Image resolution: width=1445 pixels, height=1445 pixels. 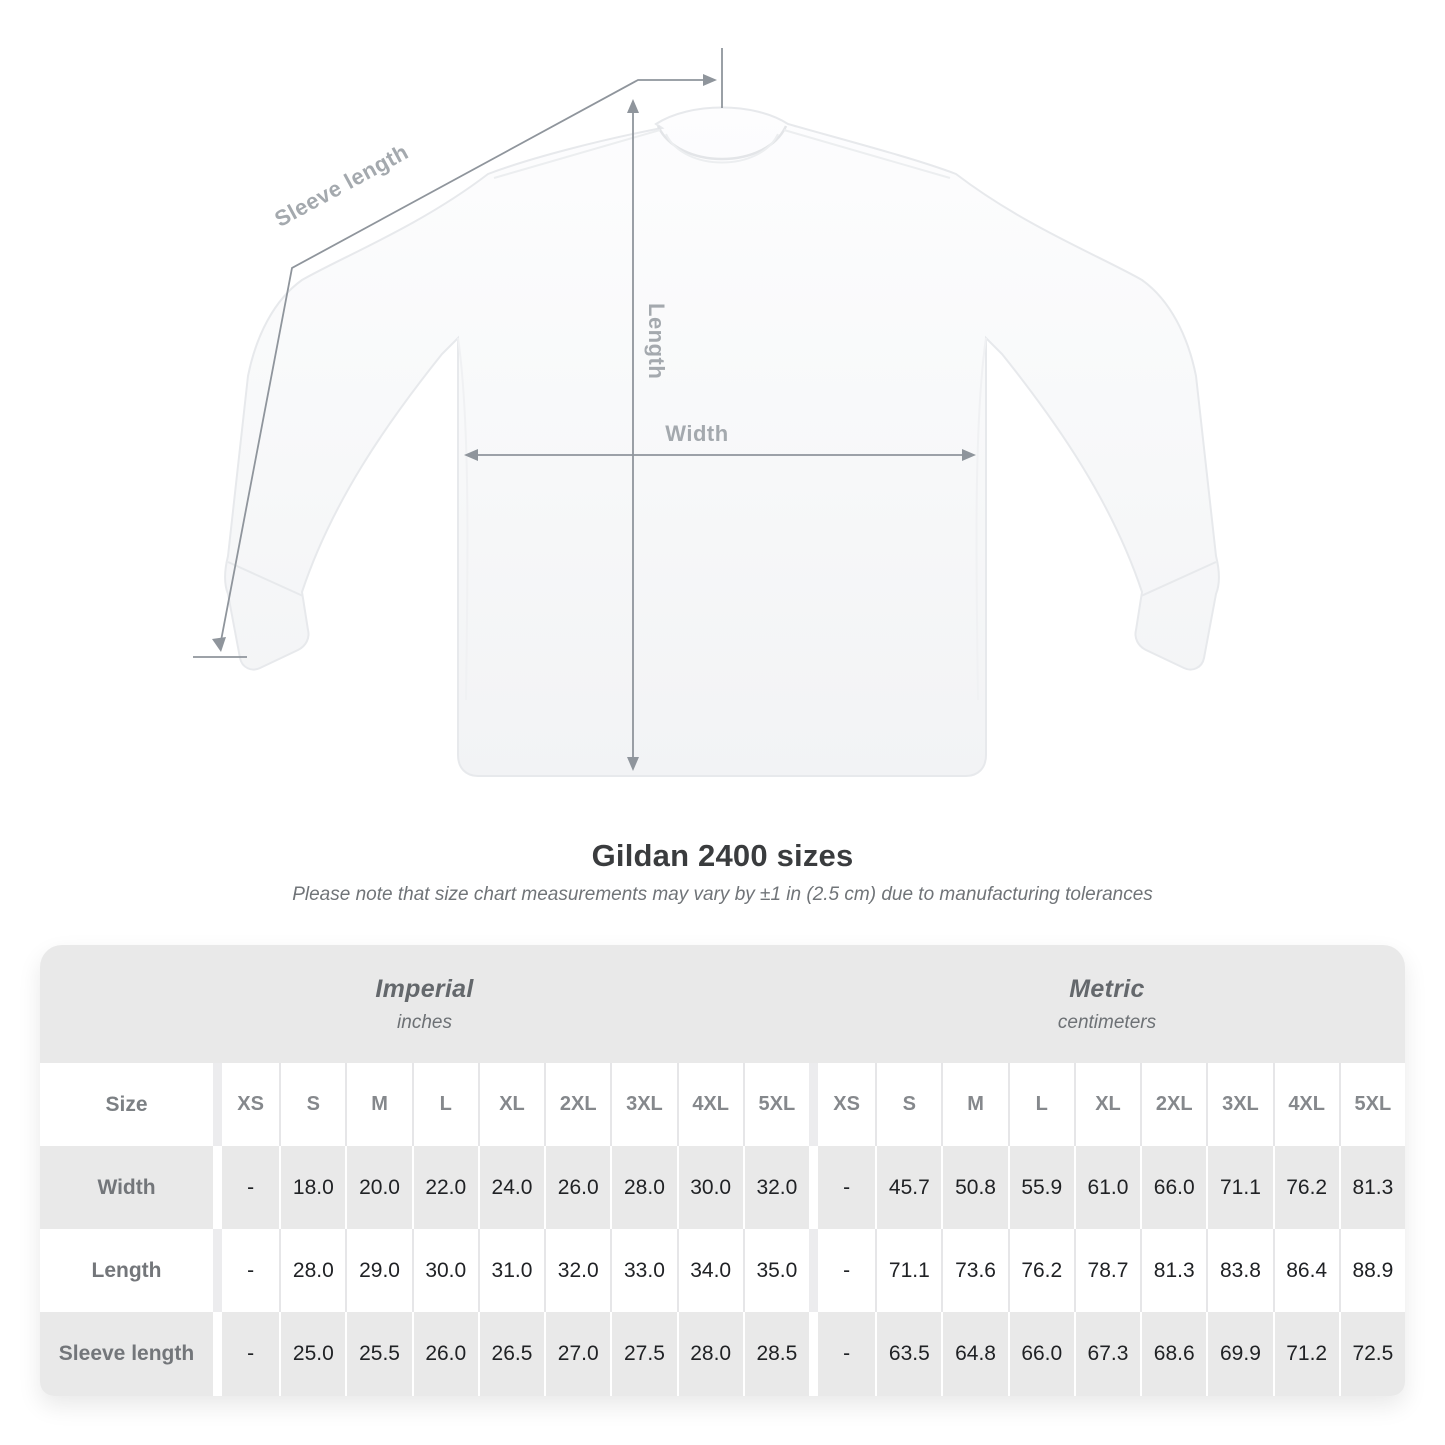 I want to click on size-column-header: Size, so click(x=126, y=1104).